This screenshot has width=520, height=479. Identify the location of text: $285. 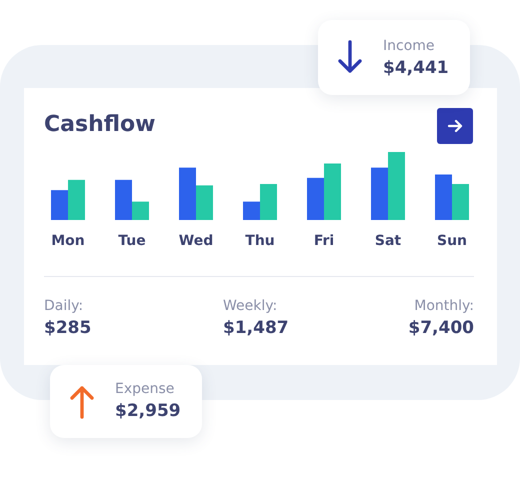
(68, 328).